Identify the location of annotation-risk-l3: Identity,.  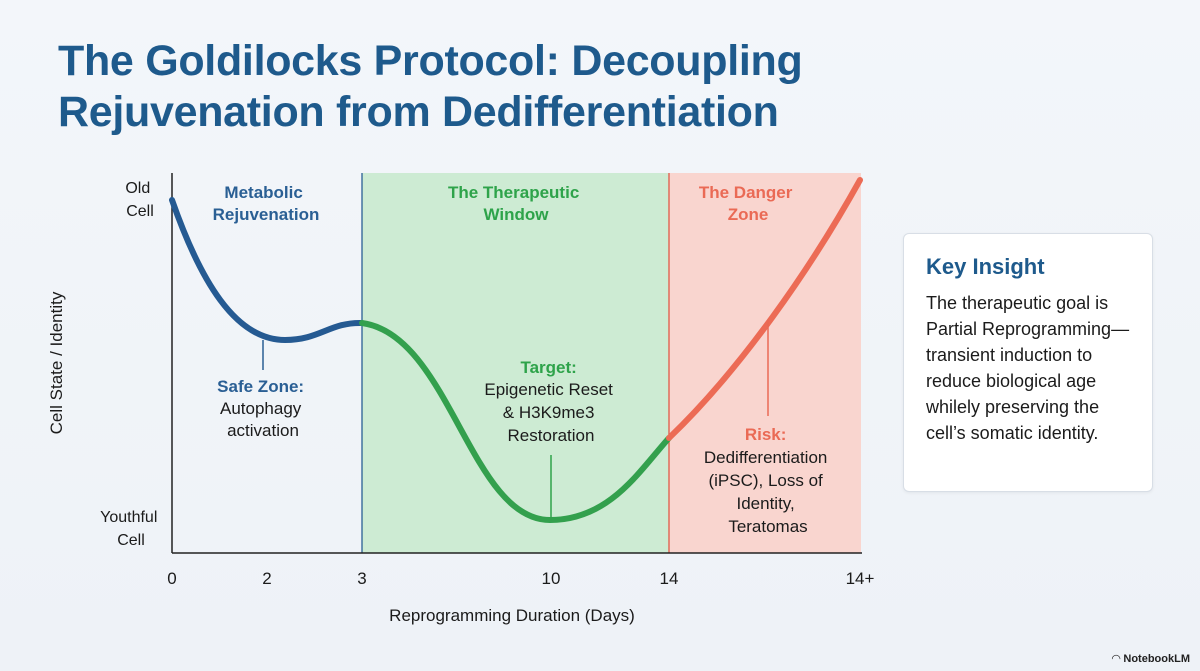
(765, 503).